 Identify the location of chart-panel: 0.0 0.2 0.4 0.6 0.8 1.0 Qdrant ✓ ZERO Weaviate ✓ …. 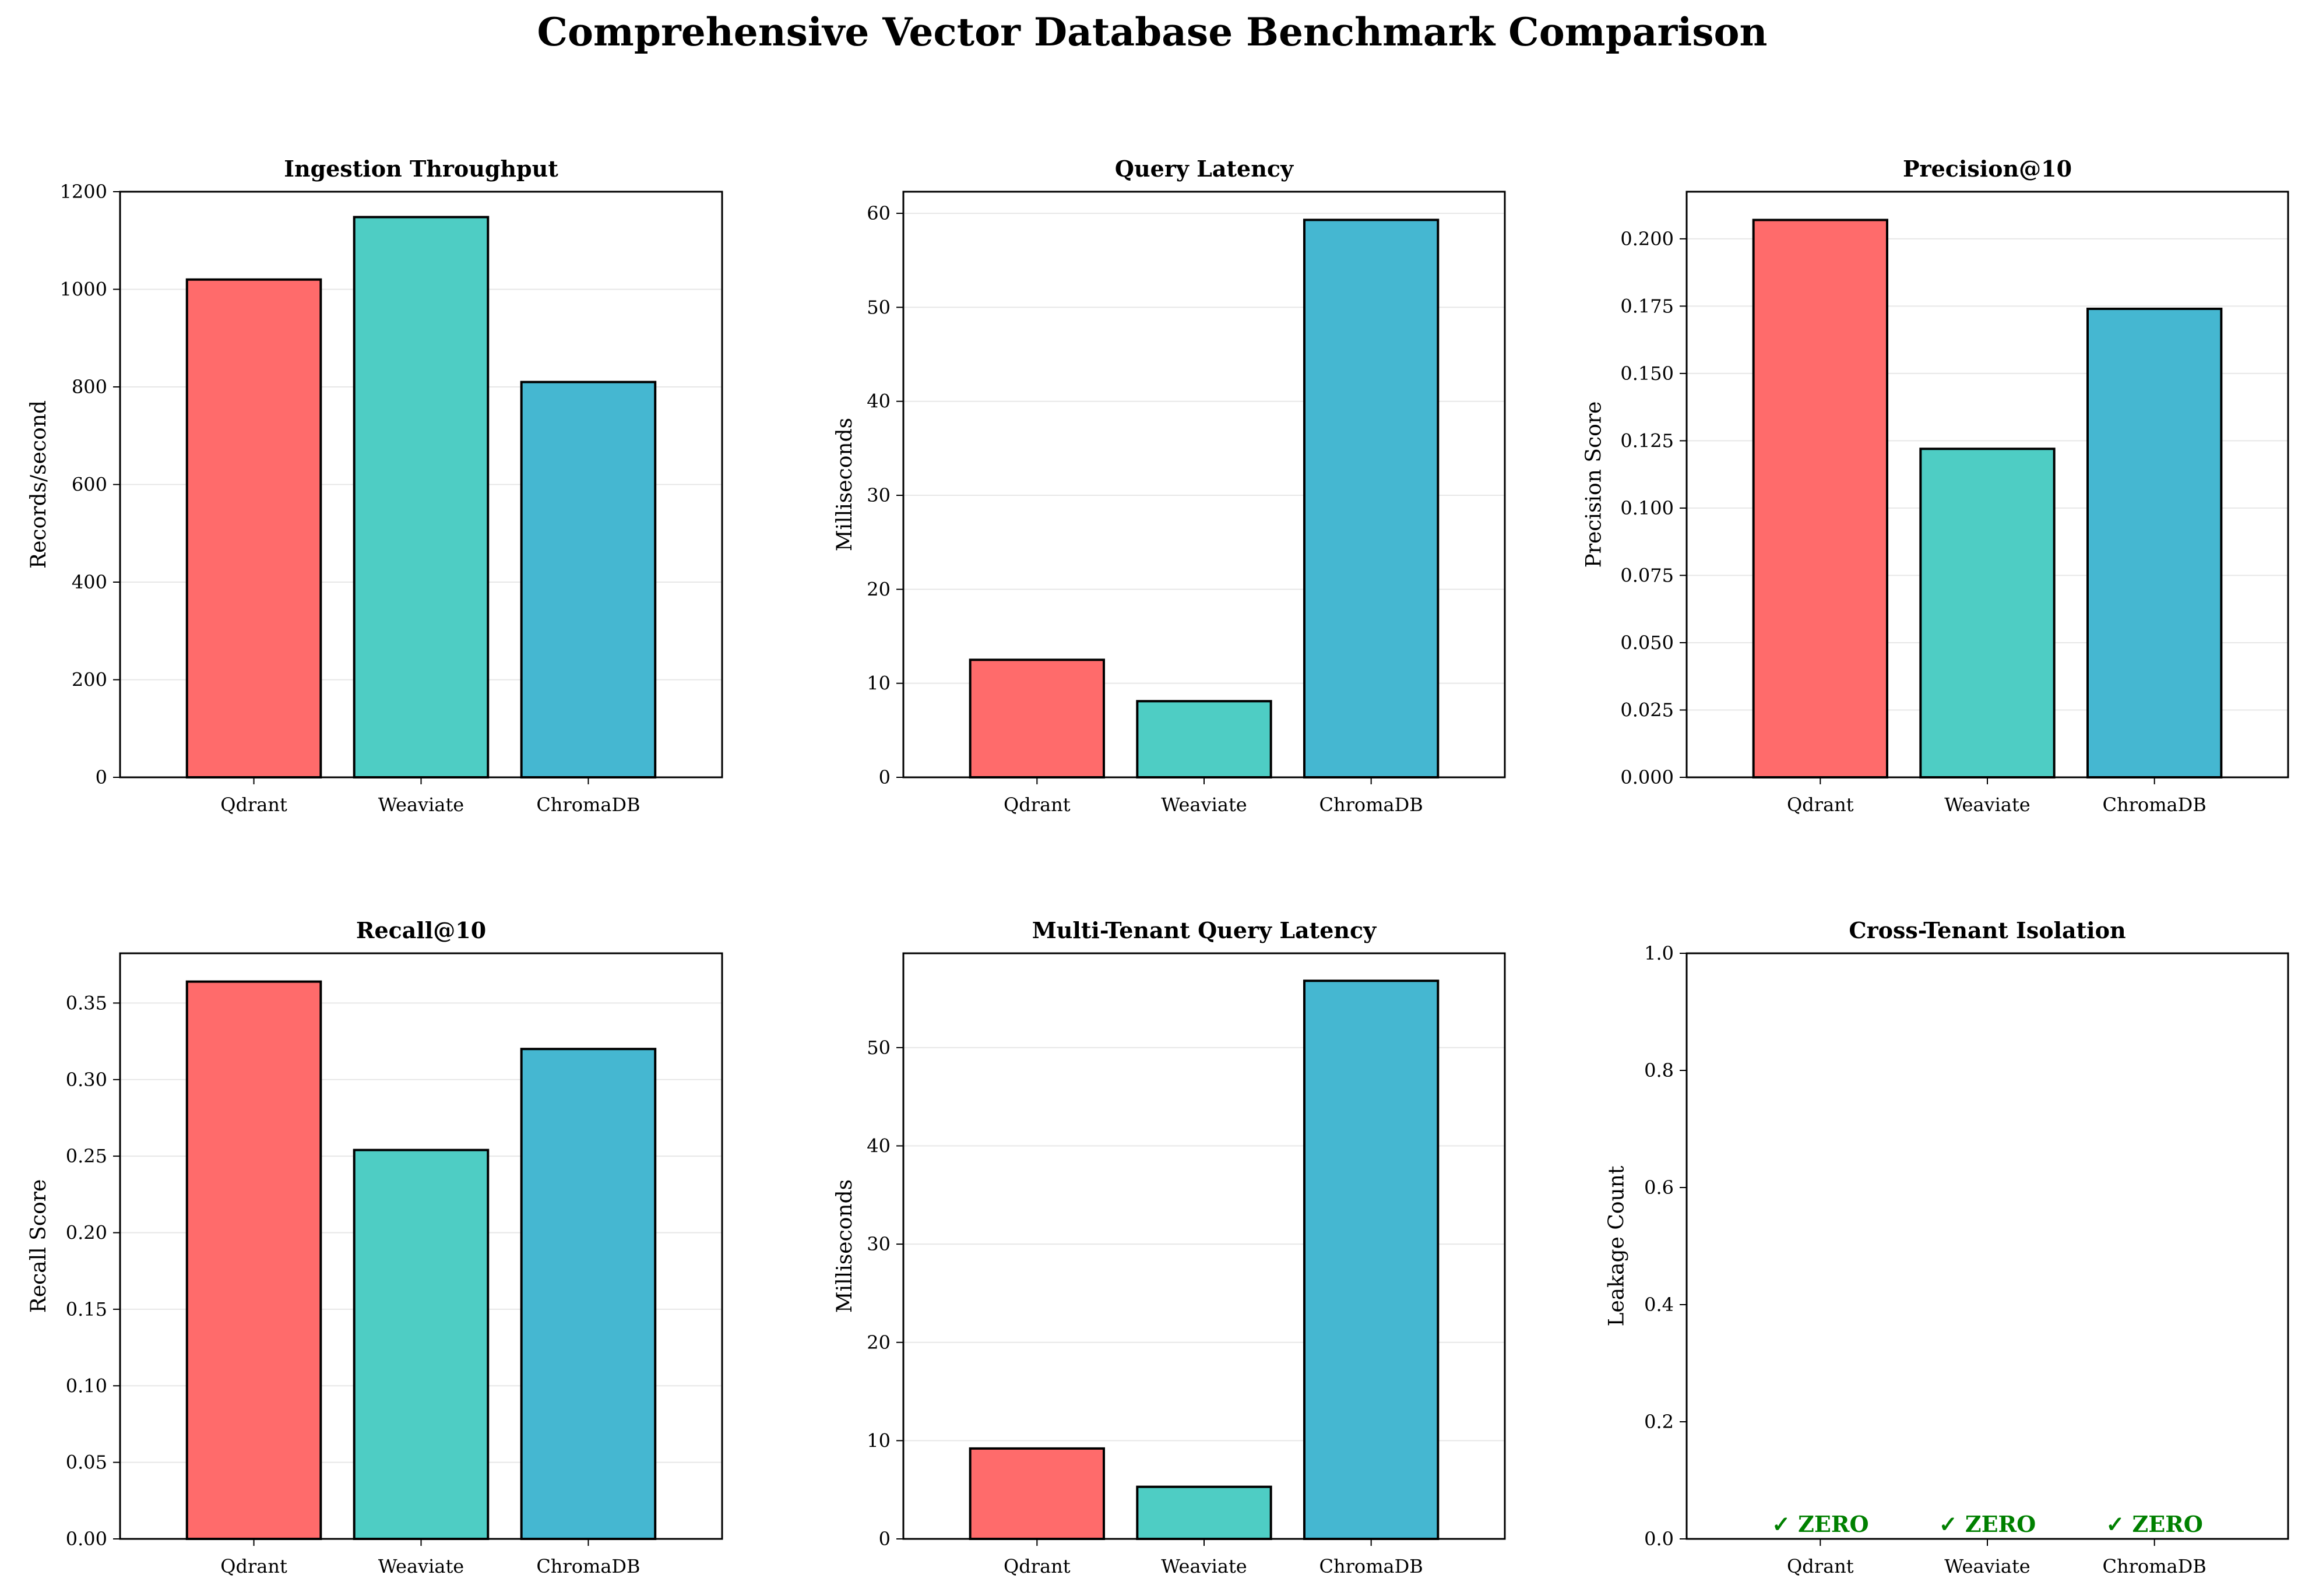
(1947, 1247).